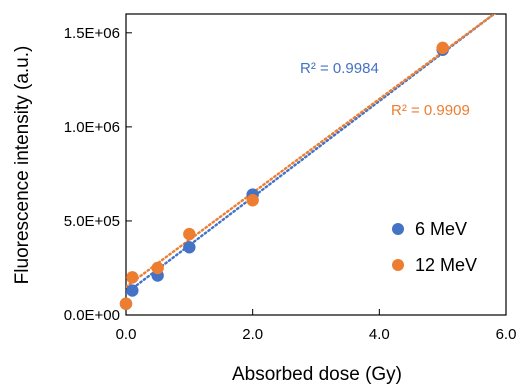 The height and width of the screenshot is (387, 531). Describe the element at coordinates (434, 247) in the screenshot. I see `legend: 6 MeV 12 MeV` at that location.